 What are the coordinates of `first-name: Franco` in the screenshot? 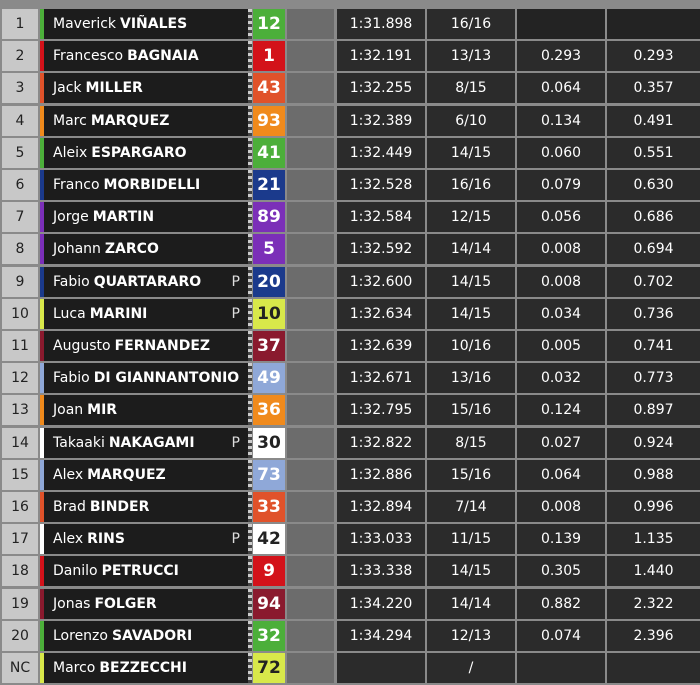 It's located at (76, 185).